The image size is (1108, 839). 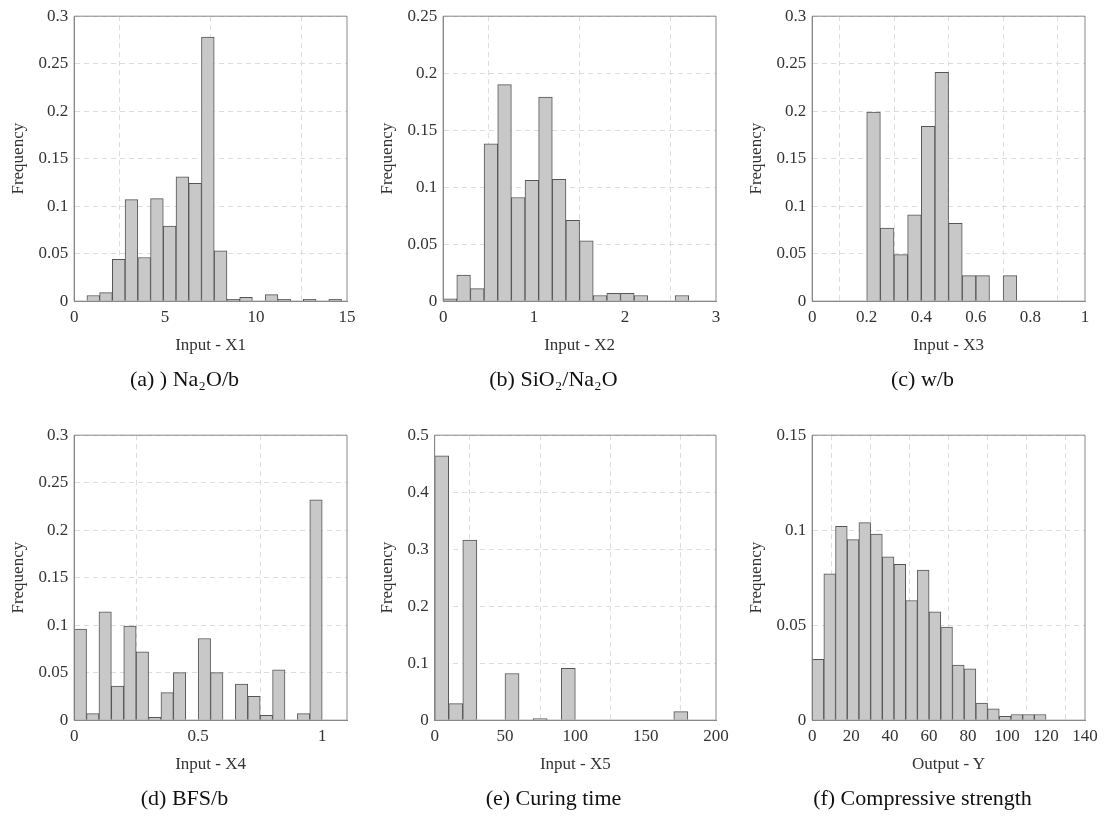 What do you see at coordinates (949, 764) in the screenshot?
I see `x-axis-title: Output - Y` at bounding box center [949, 764].